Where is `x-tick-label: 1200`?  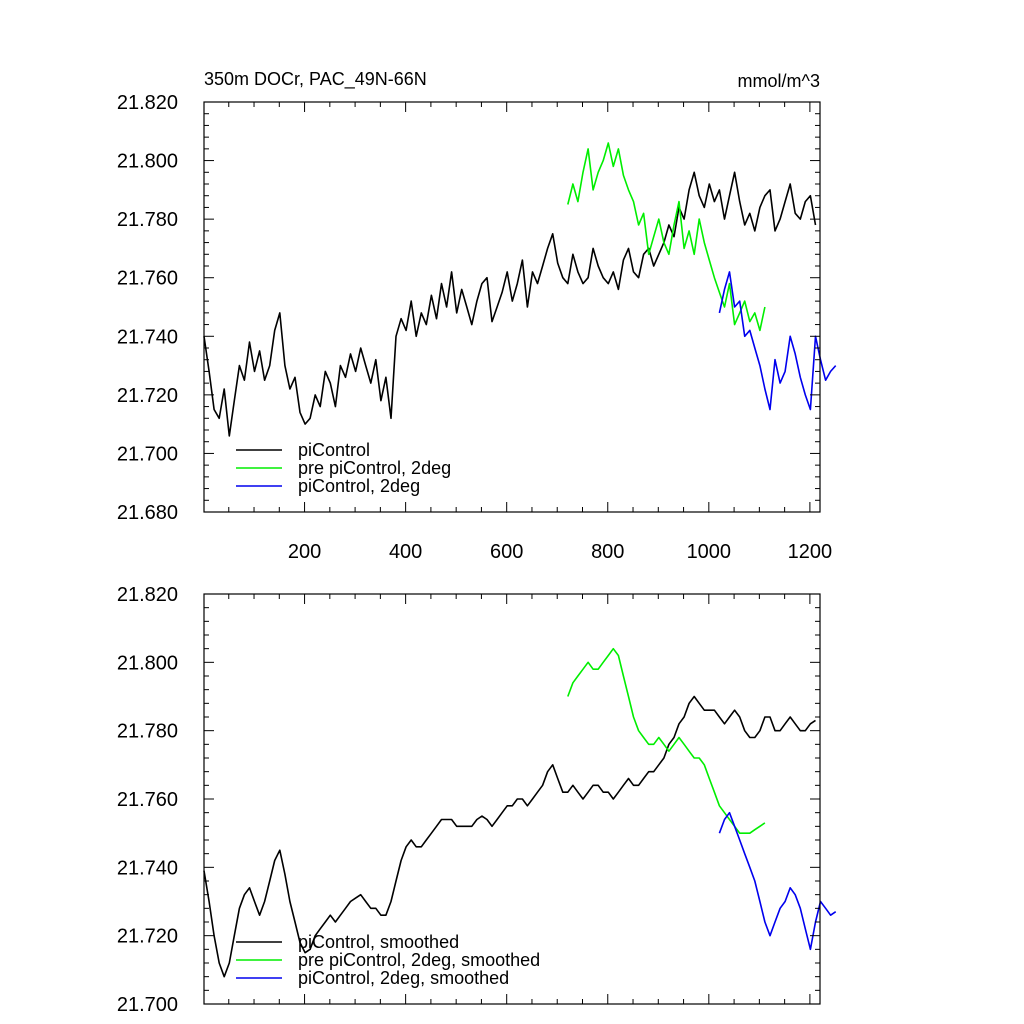
x-tick-label: 1200 is located at coordinates (810, 552).